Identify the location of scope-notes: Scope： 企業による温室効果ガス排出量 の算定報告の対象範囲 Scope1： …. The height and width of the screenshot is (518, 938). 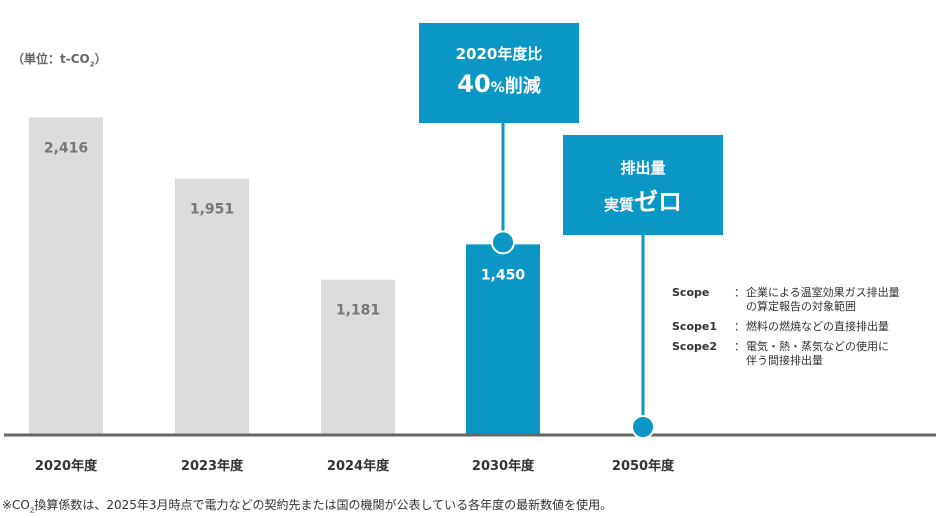
(803, 330).